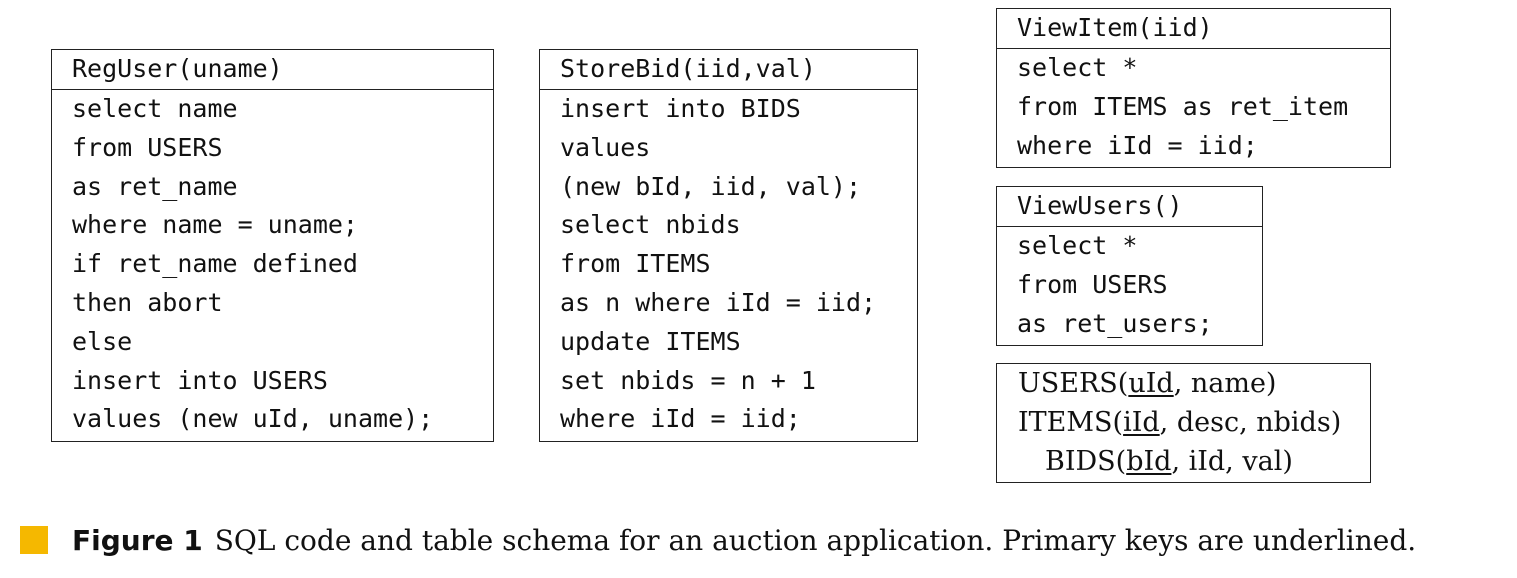  Describe the element at coordinates (1129, 207) in the screenshot. I see `viewusers-header: ViewUsers()` at that location.